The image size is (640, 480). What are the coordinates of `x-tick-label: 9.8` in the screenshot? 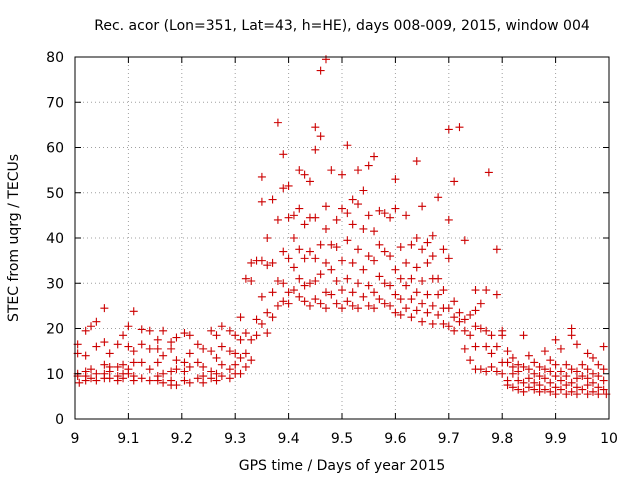 It's located at (502, 439).